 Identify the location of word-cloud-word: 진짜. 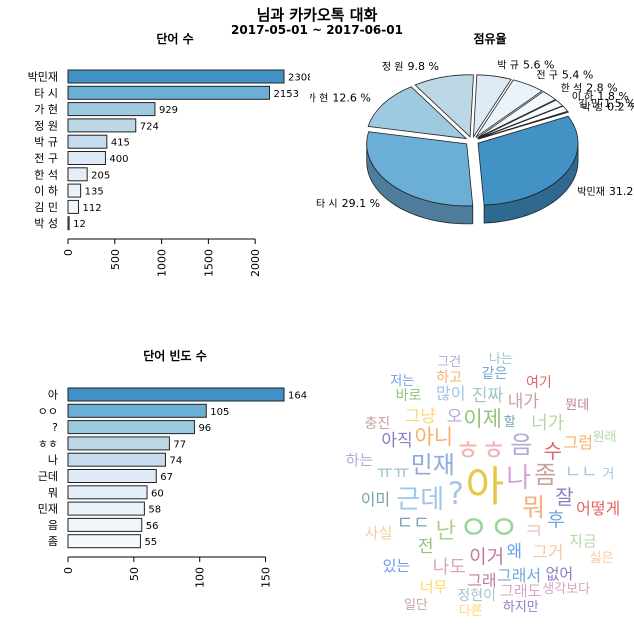
(487, 396).